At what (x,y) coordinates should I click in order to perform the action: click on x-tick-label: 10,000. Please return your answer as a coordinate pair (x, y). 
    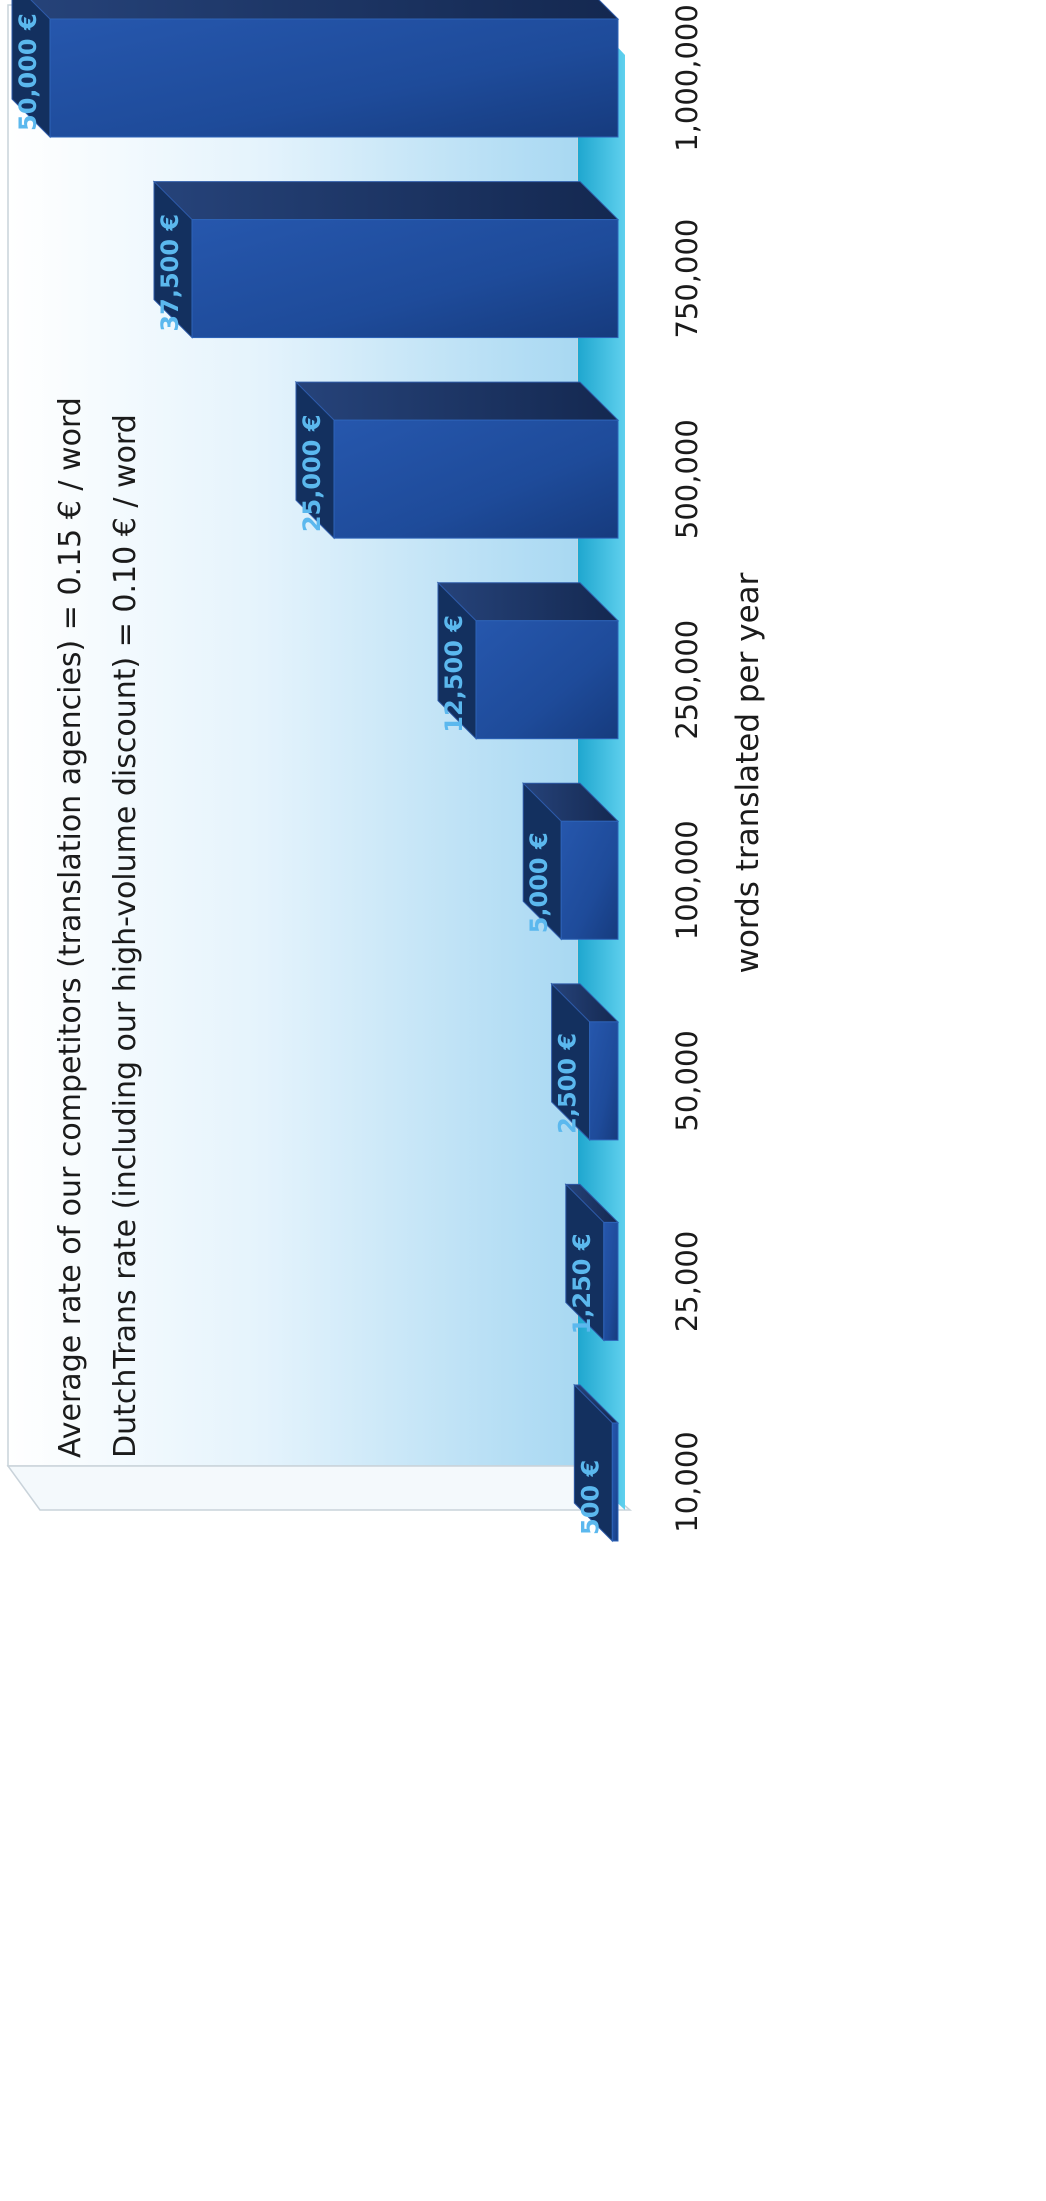
    Looking at the image, I should click on (687, 1481).